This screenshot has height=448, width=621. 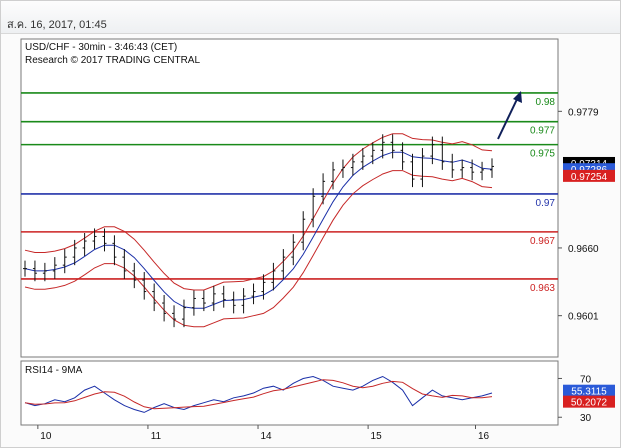 What do you see at coordinates (542, 131) in the screenshot?
I see `level-label: 0.977` at bounding box center [542, 131].